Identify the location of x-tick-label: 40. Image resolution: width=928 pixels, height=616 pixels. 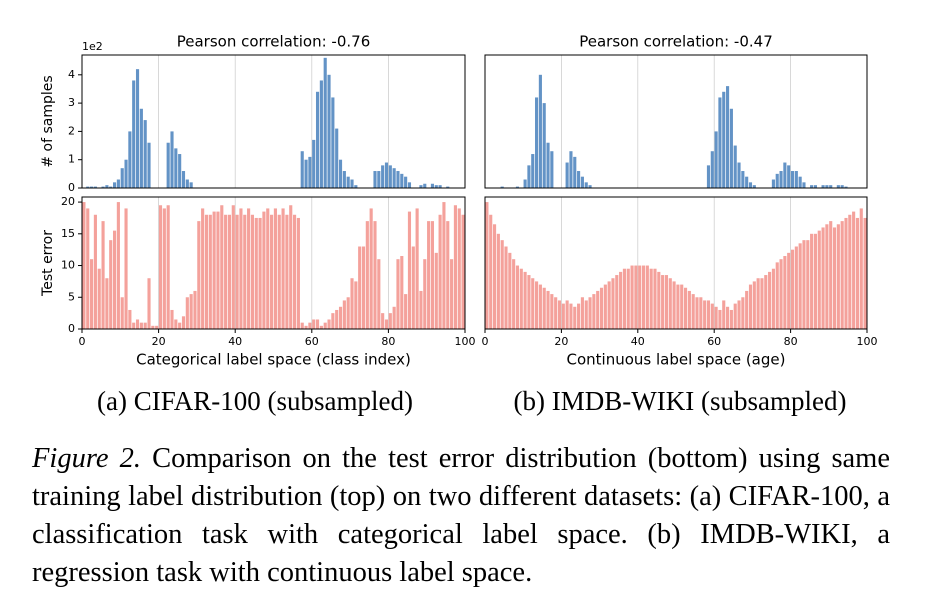
(638, 341).